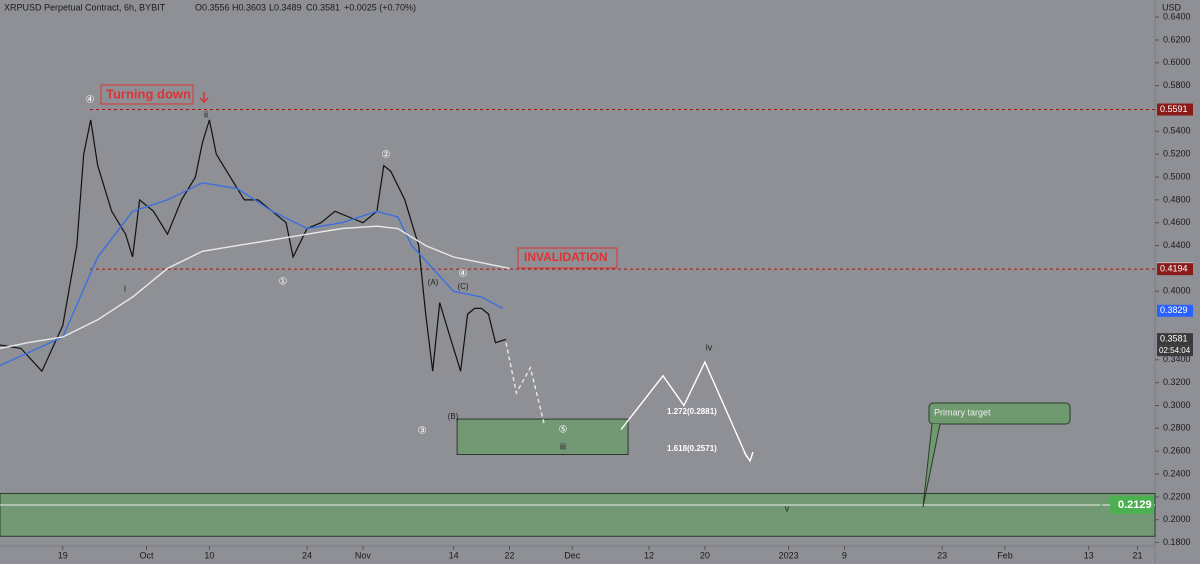 The height and width of the screenshot is (564, 1200). Describe the element at coordinates (454, 555) in the screenshot. I see `x-tick-label: 14` at that location.